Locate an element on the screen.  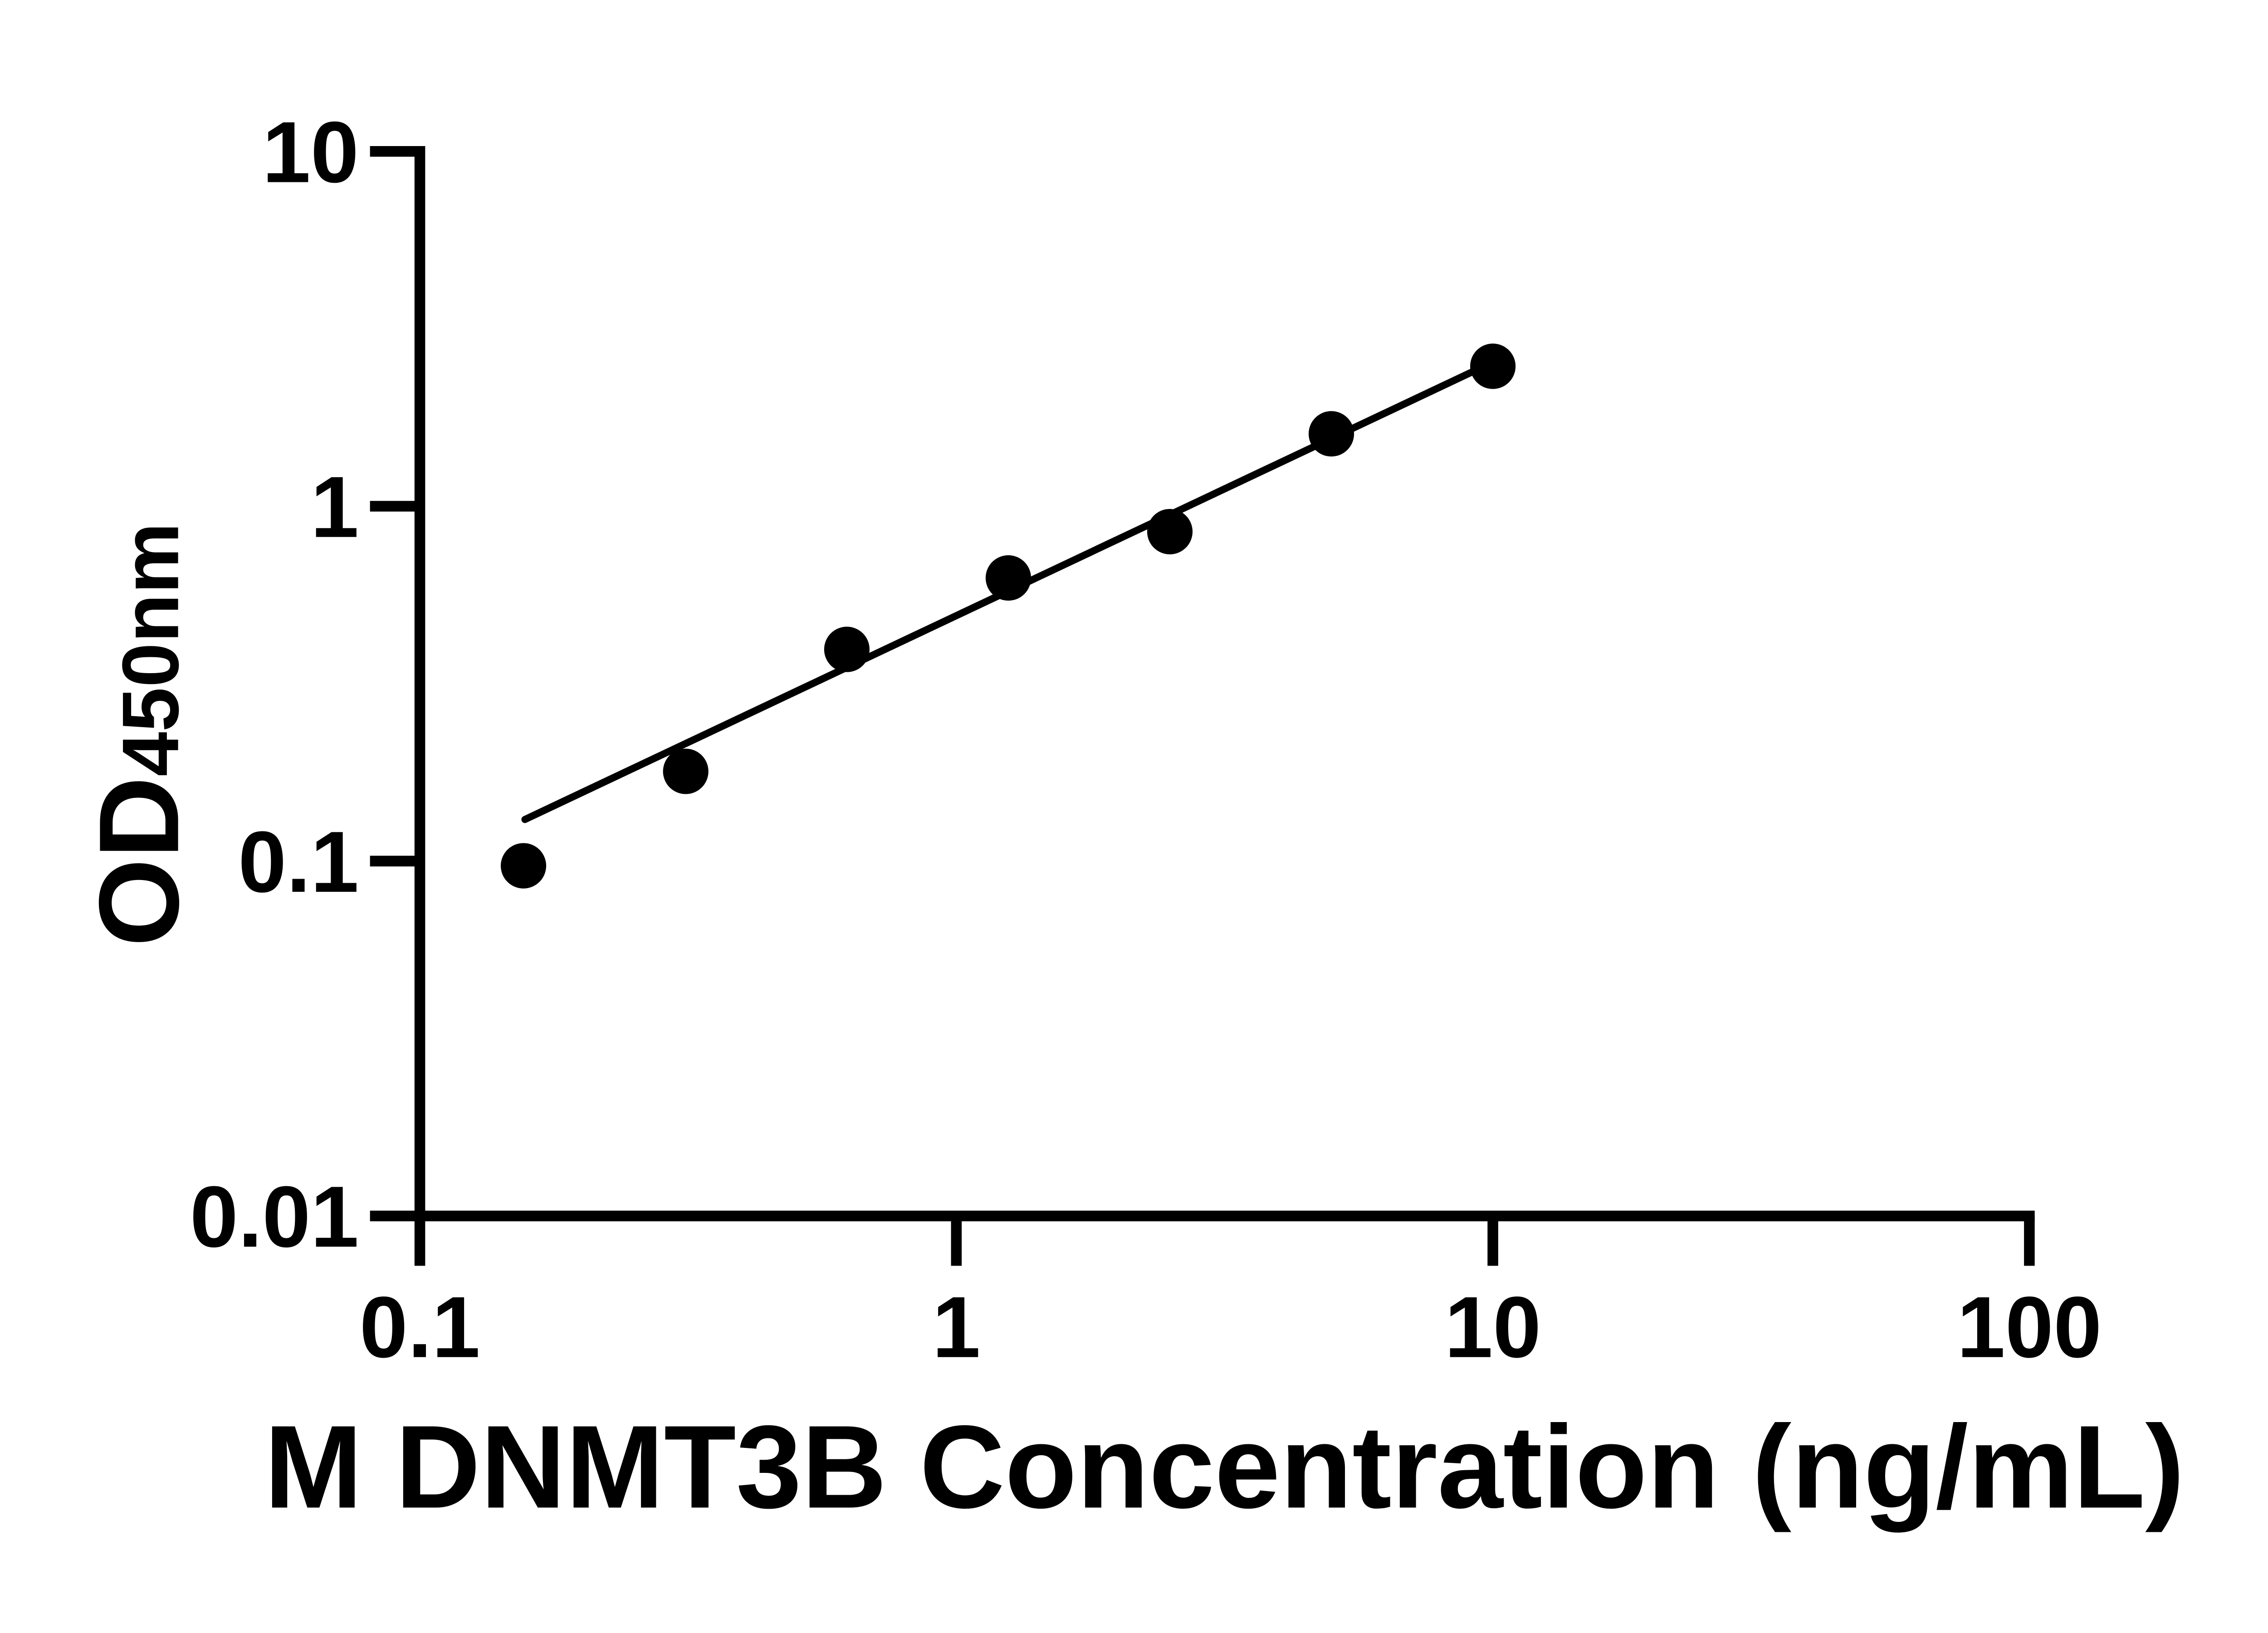
y-axis-title: OD450nm is located at coordinates (140, 735).